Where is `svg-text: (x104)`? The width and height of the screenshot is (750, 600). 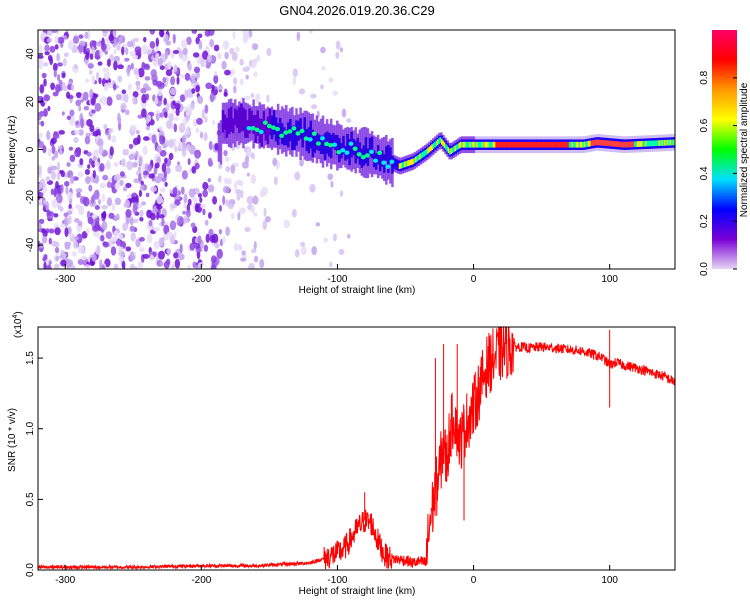
svg-text: (x104) is located at coordinates (18, 324).